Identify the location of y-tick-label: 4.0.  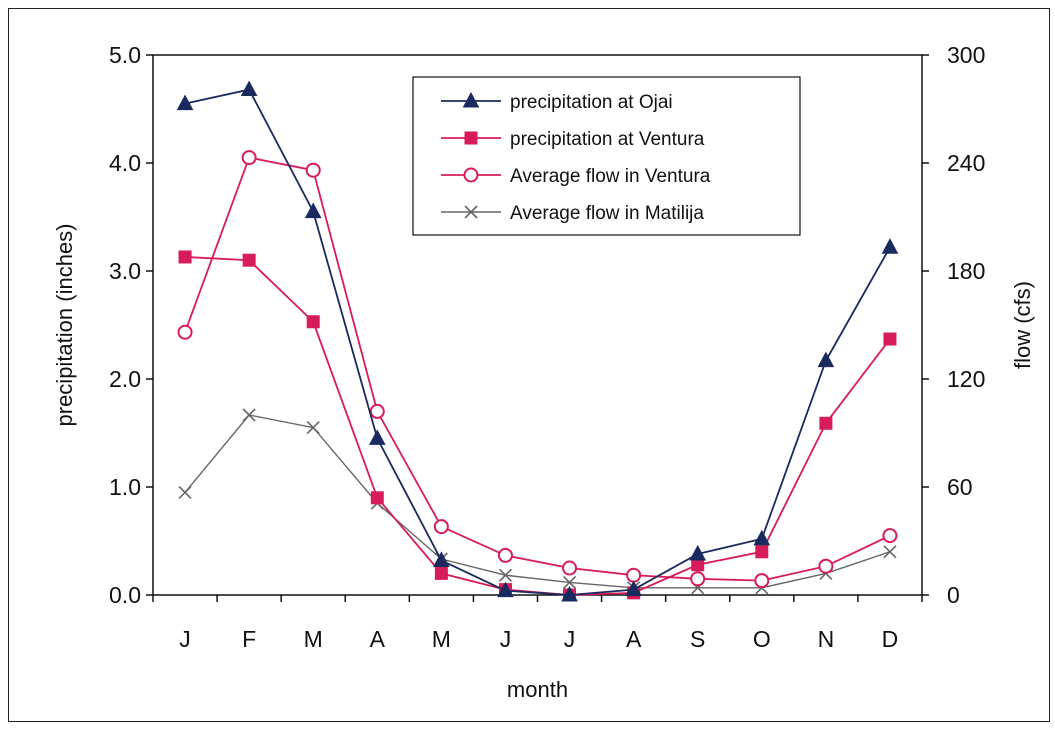
(125, 163).